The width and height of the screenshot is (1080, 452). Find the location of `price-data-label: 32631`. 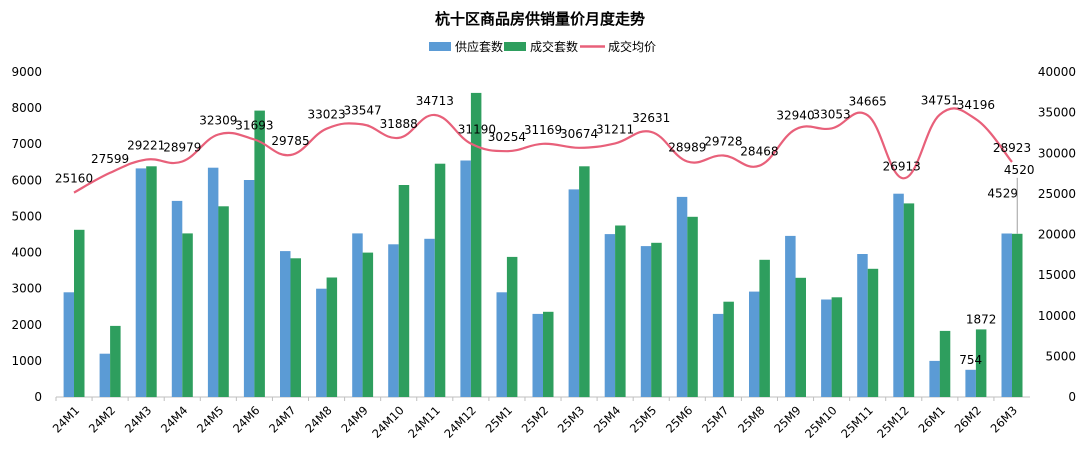

price-data-label: 32631 is located at coordinates (651, 118).